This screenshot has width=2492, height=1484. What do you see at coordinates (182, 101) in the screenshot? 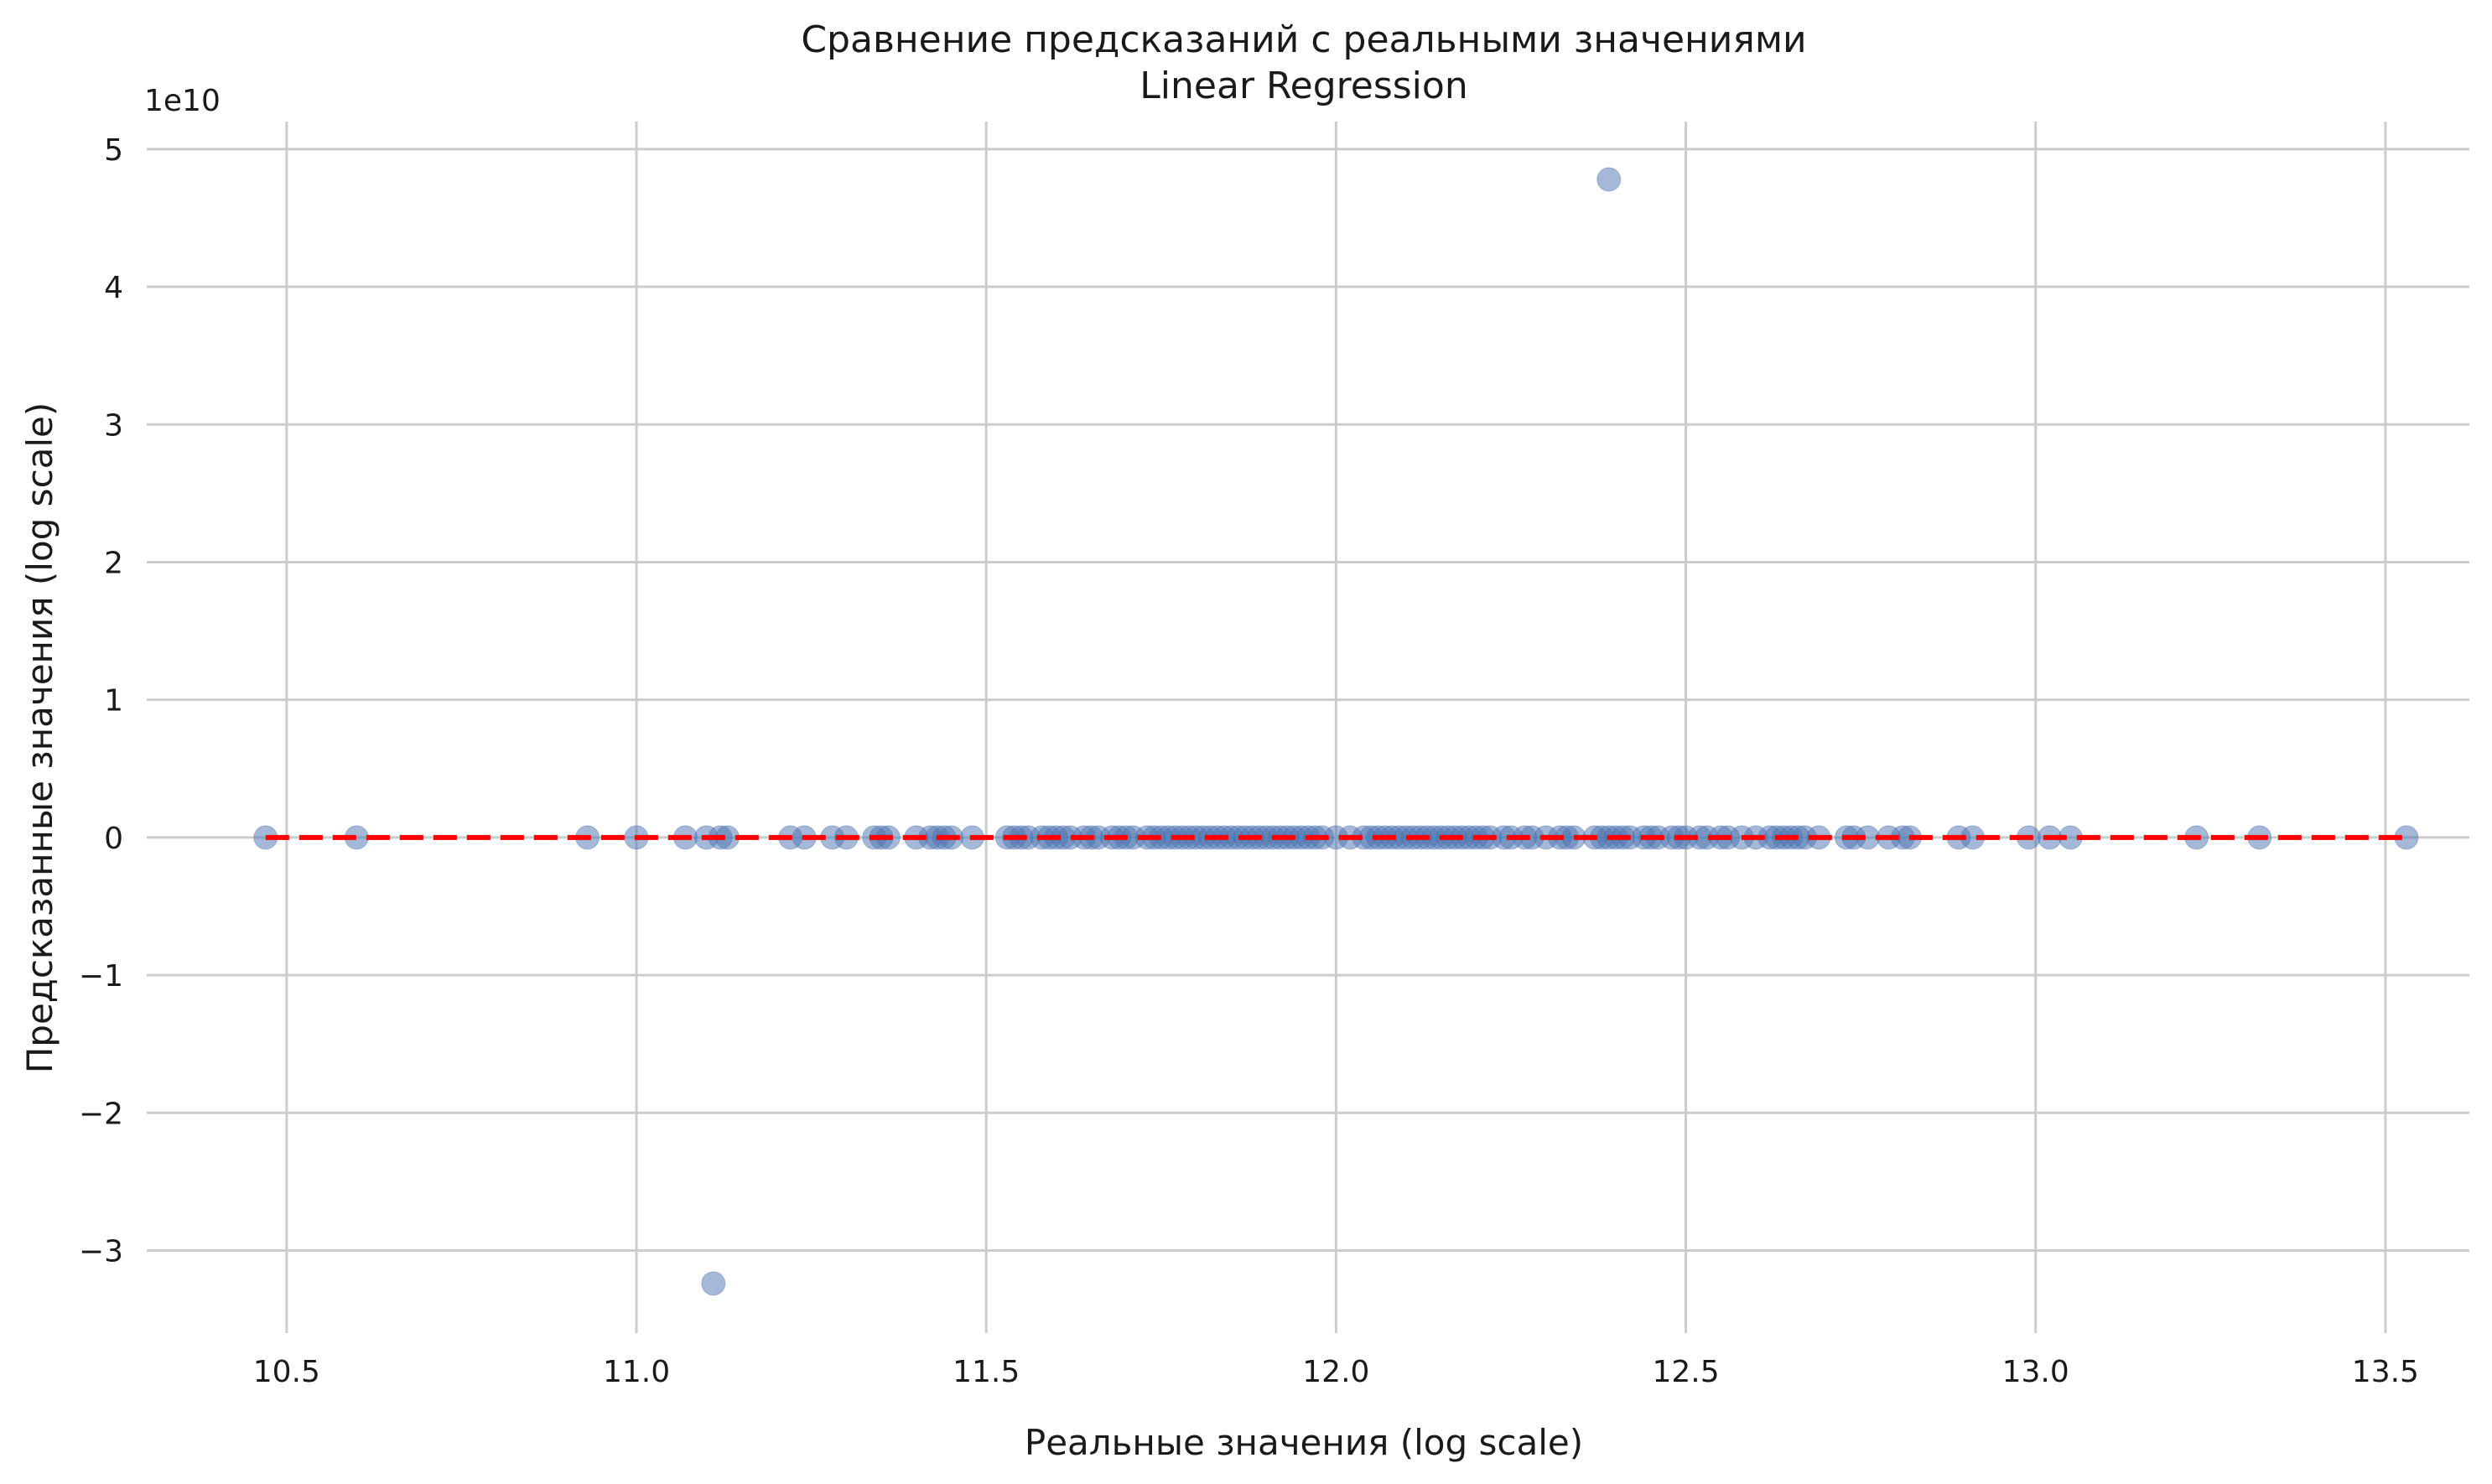
I see `y-offset-label: 1e10` at bounding box center [182, 101].